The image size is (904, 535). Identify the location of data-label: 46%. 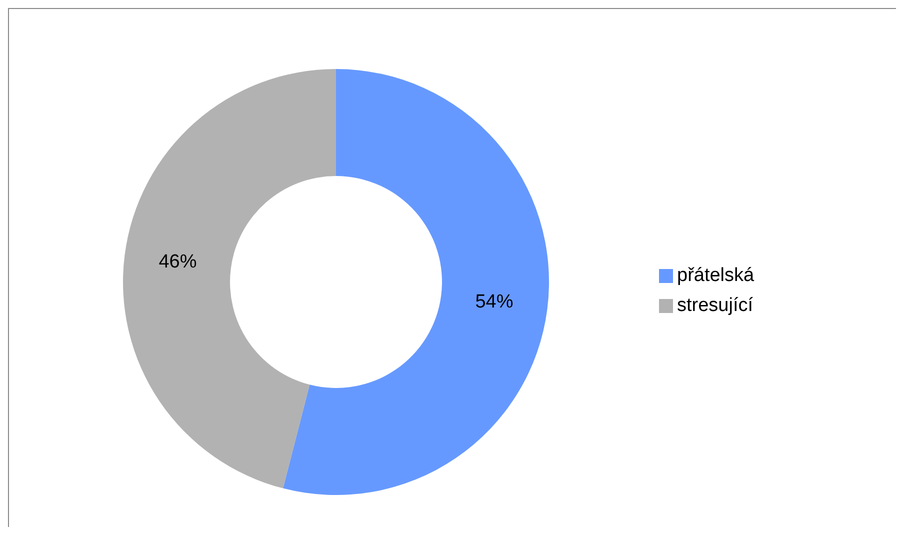
(177, 262).